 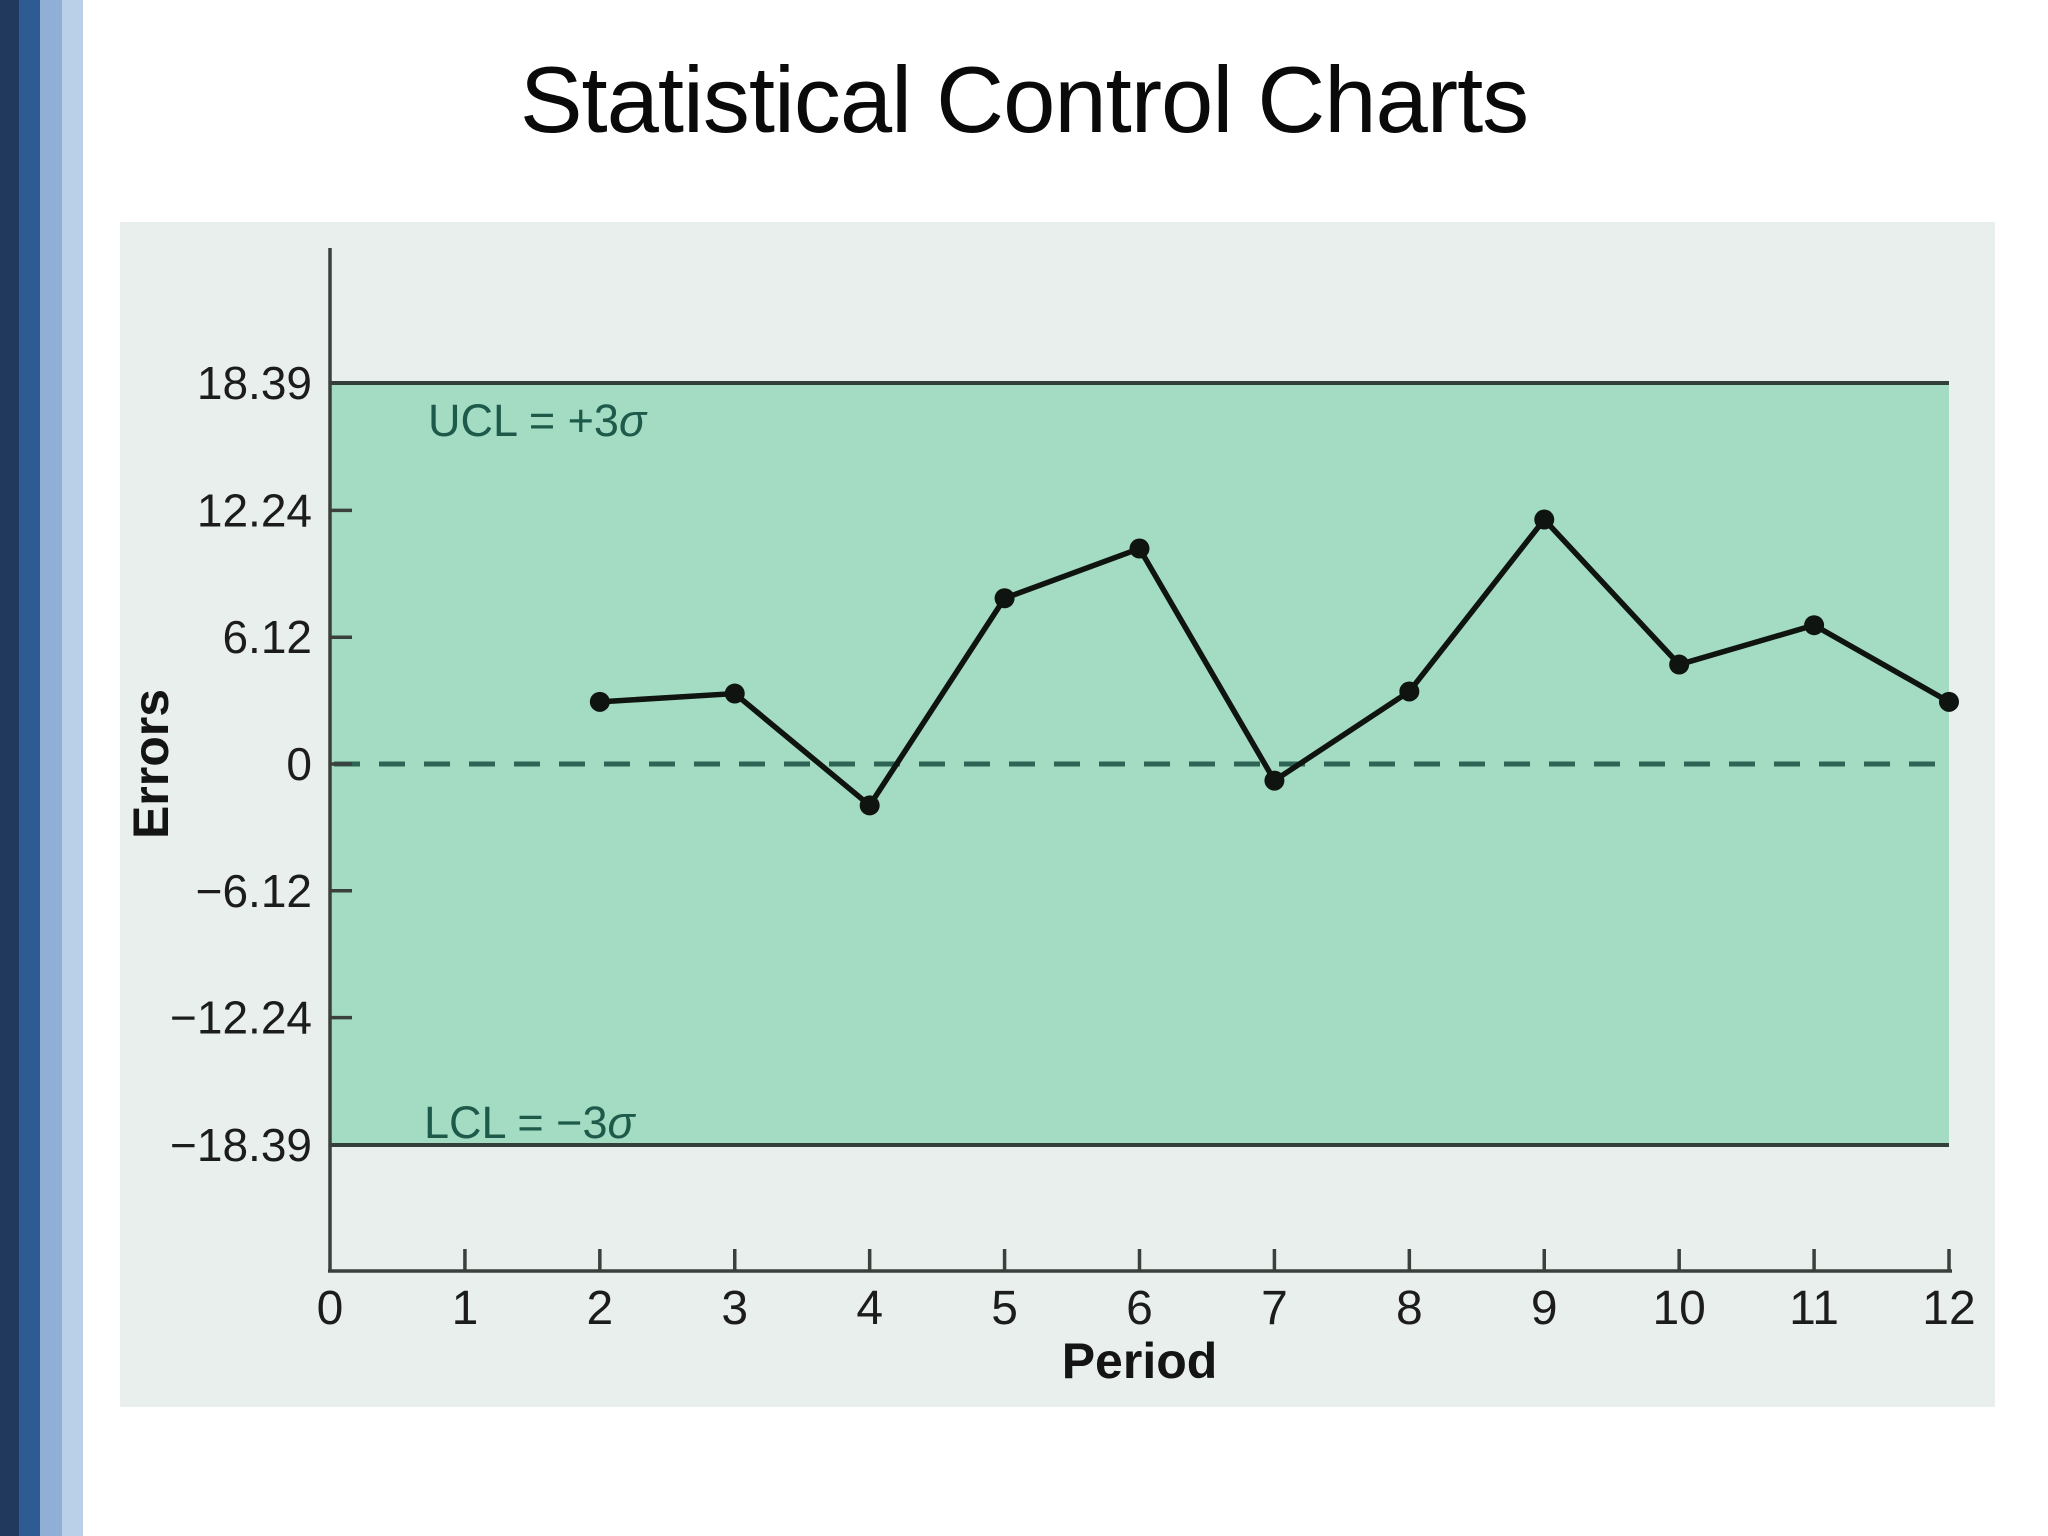 I want to click on x-tick-label: 12, so click(x=1948, y=1308).